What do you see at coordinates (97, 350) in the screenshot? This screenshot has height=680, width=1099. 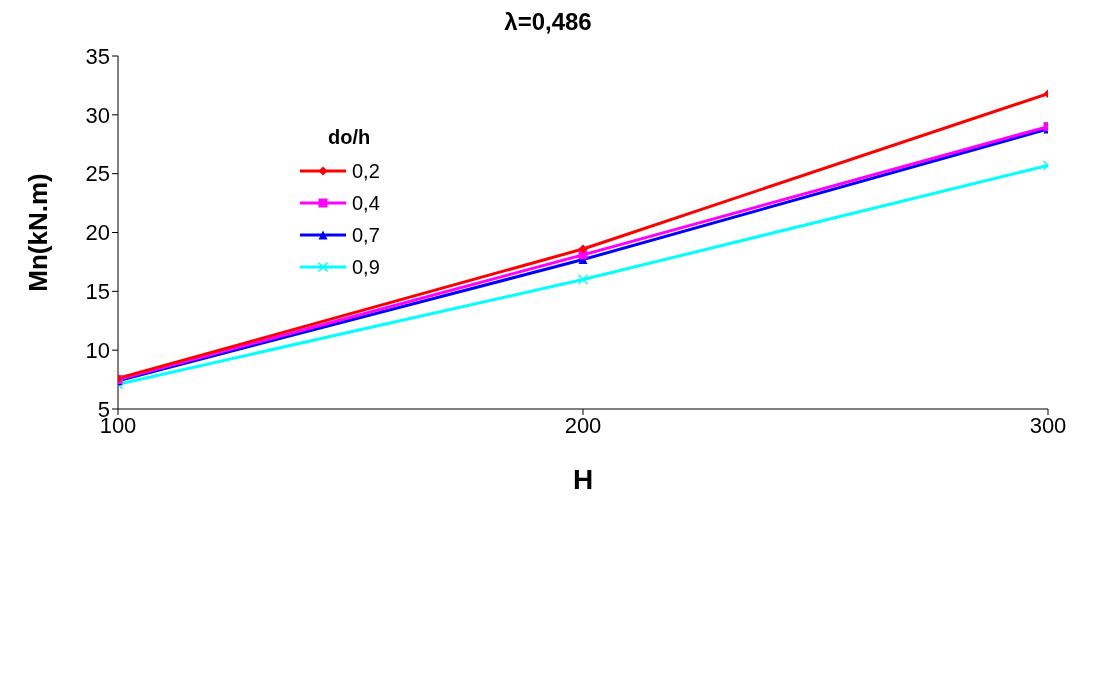 I see `y-tick-label: 10` at bounding box center [97, 350].